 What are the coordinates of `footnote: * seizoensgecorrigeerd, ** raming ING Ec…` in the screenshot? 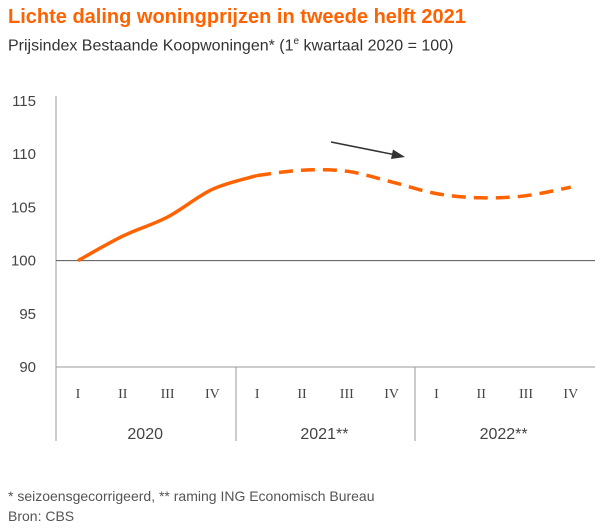 It's located at (191, 496).